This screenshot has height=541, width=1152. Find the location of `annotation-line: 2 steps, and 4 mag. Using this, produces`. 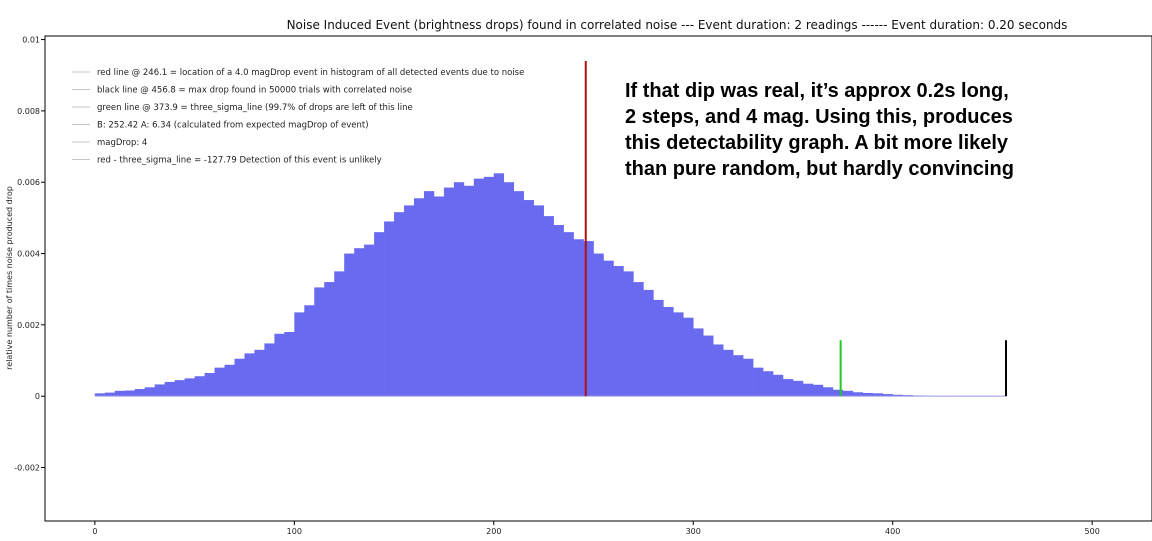

annotation-line: 2 steps, and 4 mag. Using this, produces is located at coordinates (819, 117).